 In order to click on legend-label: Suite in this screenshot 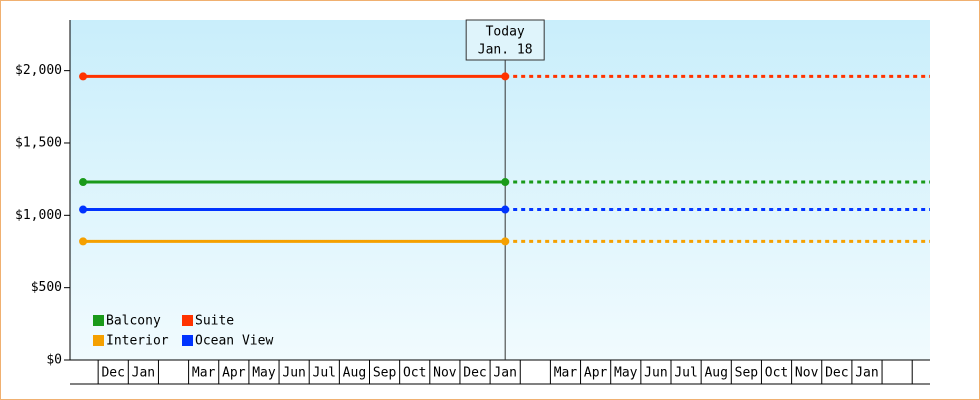, I will do `click(214, 321)`.